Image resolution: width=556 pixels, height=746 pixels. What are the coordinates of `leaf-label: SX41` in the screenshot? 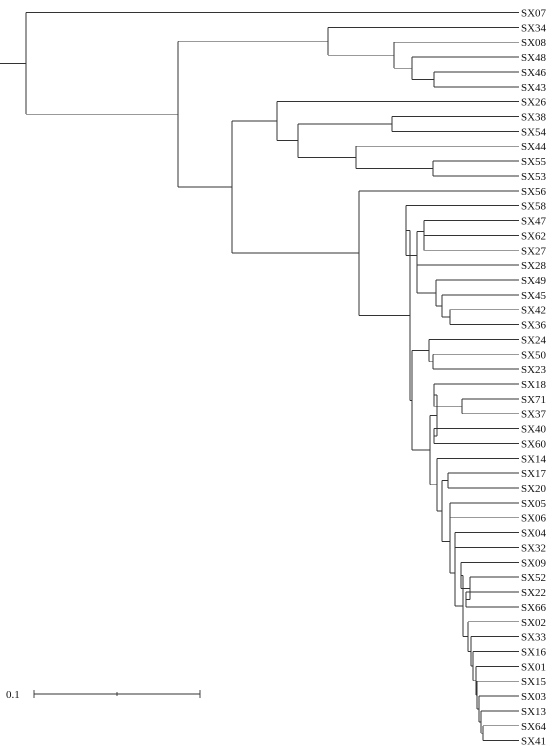 It's located at (533, 741).